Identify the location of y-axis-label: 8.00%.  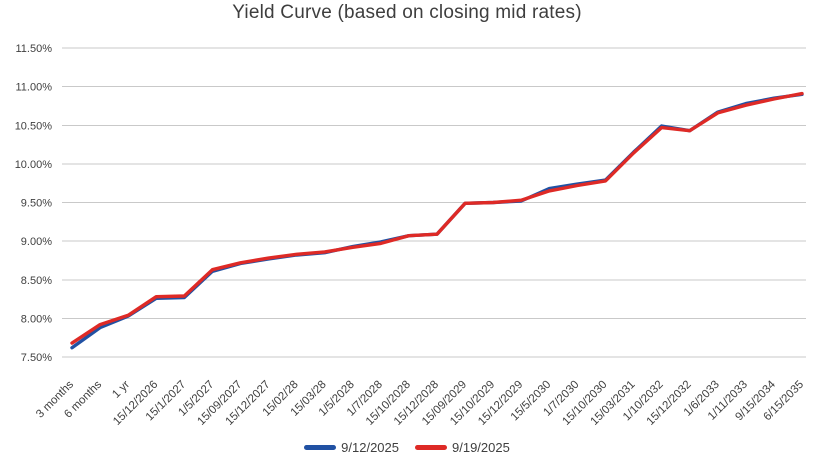
(36, 319).